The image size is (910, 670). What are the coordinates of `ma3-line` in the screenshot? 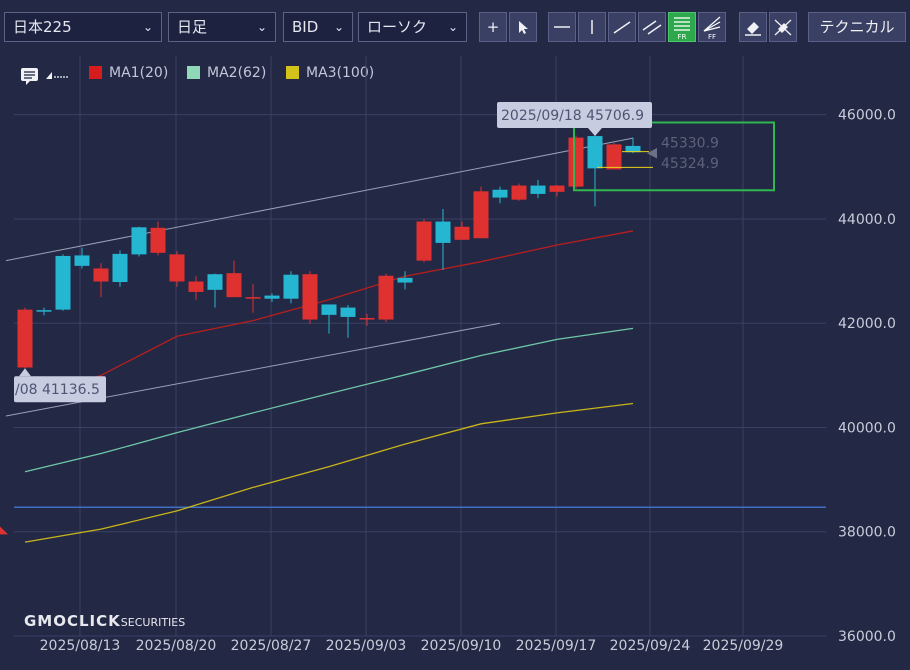 It's located at (329, 472).